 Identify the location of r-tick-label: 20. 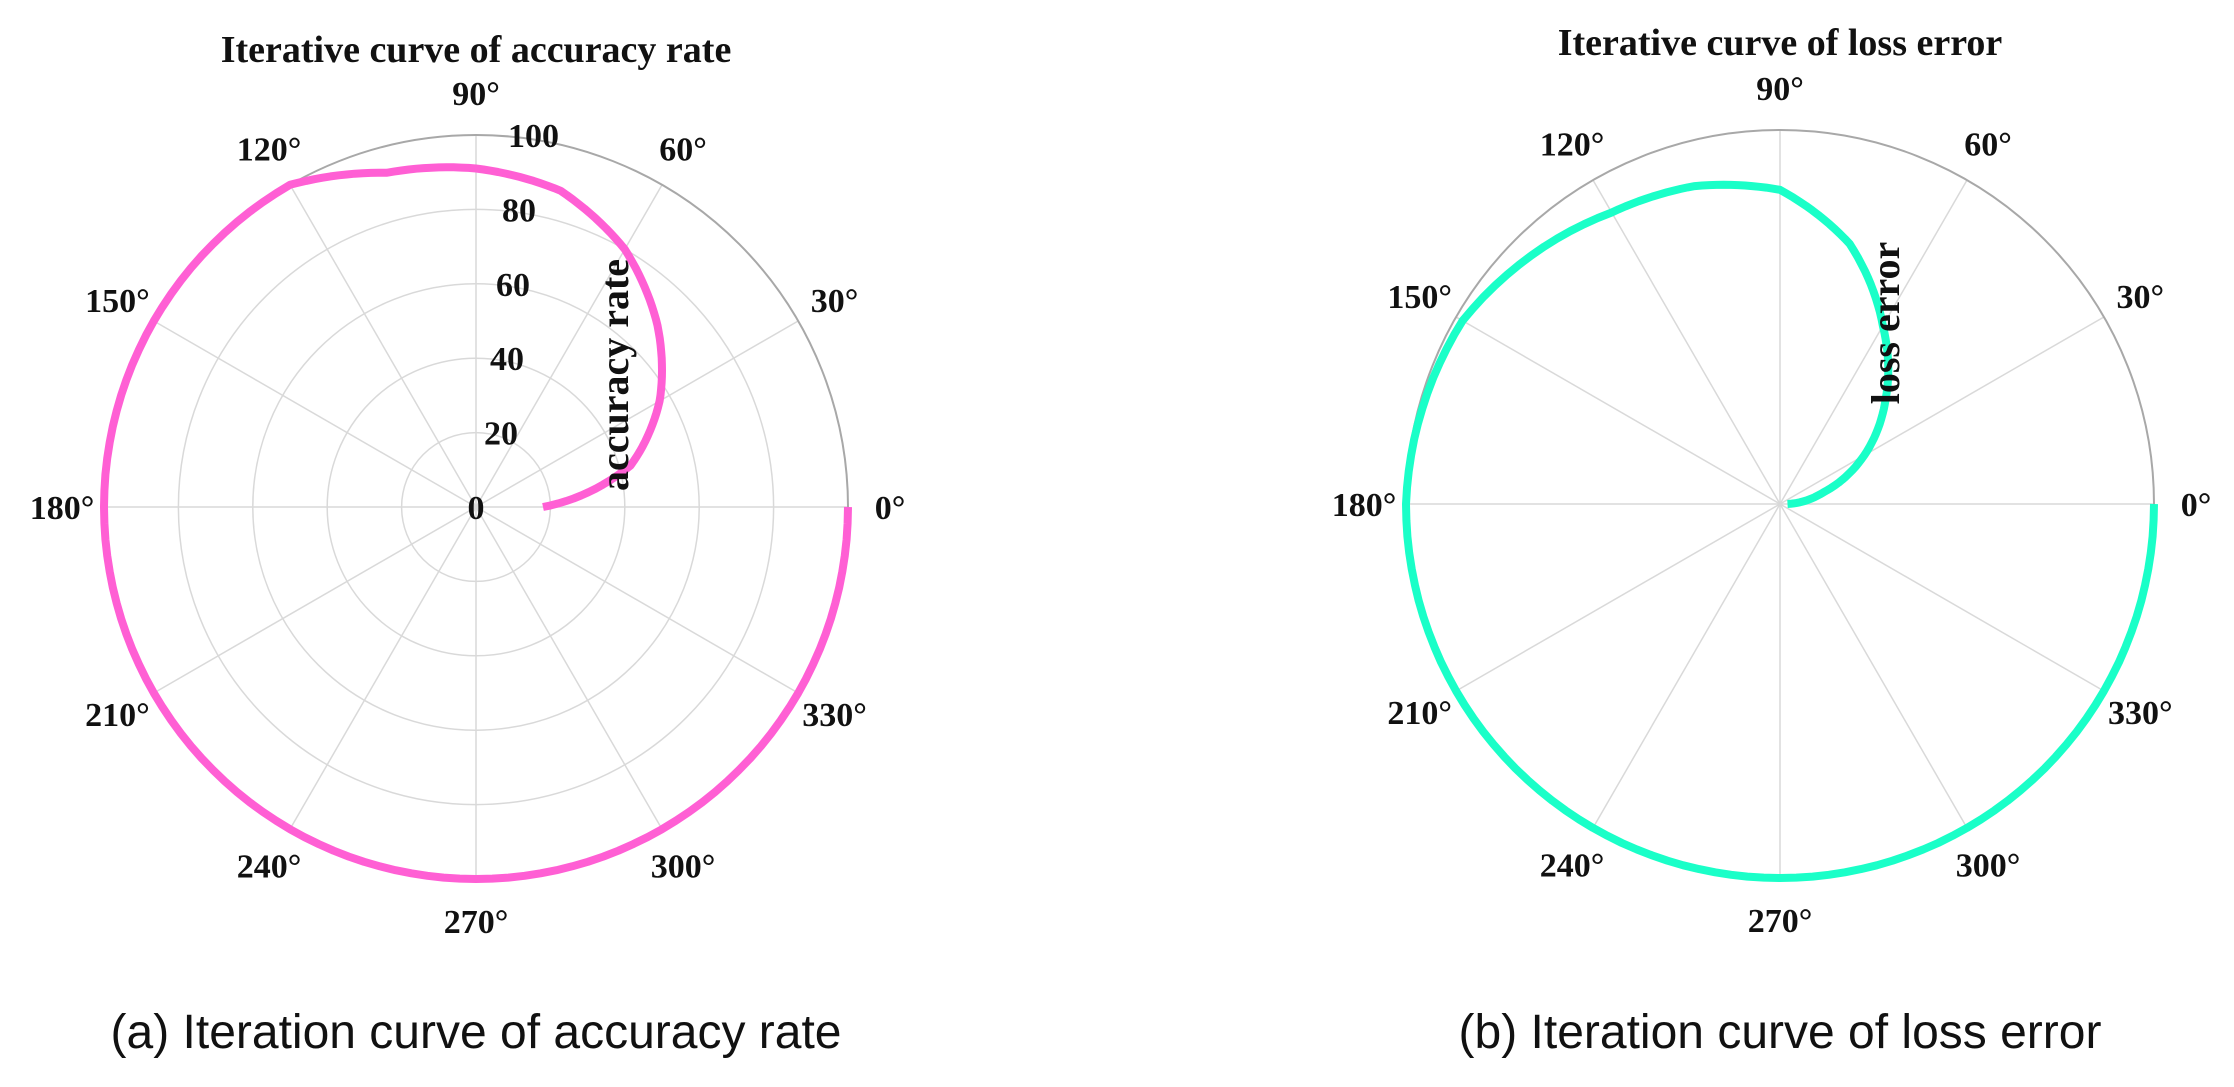
(501, 434).